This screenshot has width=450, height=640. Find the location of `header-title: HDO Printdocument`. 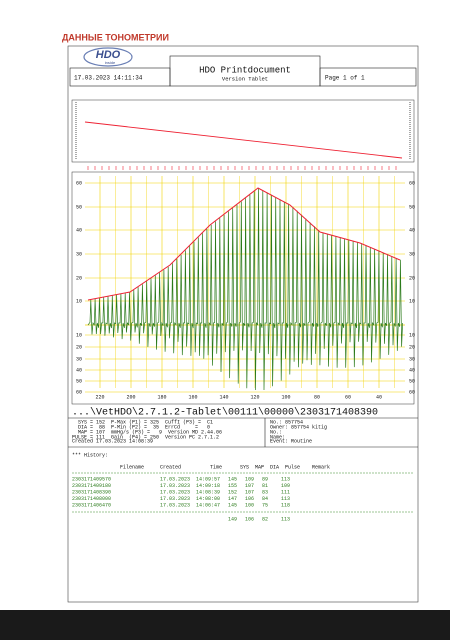

header-title: HDO Printdocument is located at coordinates (245, 70).